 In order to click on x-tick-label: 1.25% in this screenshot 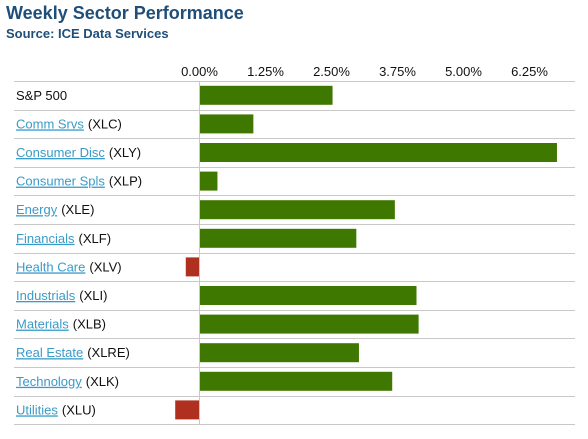, I will do `click(265, 71)`.